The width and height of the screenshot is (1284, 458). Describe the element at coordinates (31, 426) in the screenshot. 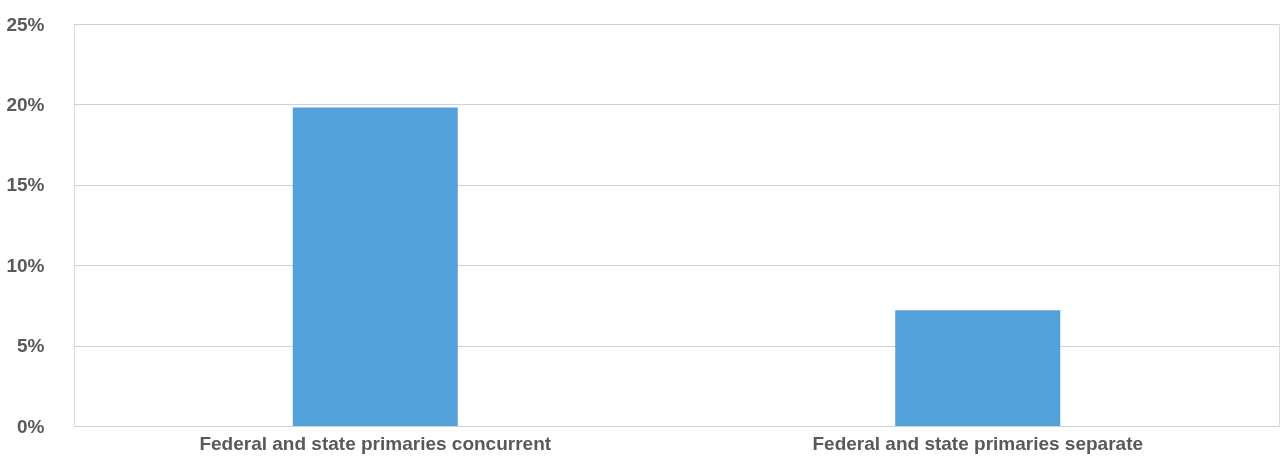

I see `y-tick-label: 0%` at that location.